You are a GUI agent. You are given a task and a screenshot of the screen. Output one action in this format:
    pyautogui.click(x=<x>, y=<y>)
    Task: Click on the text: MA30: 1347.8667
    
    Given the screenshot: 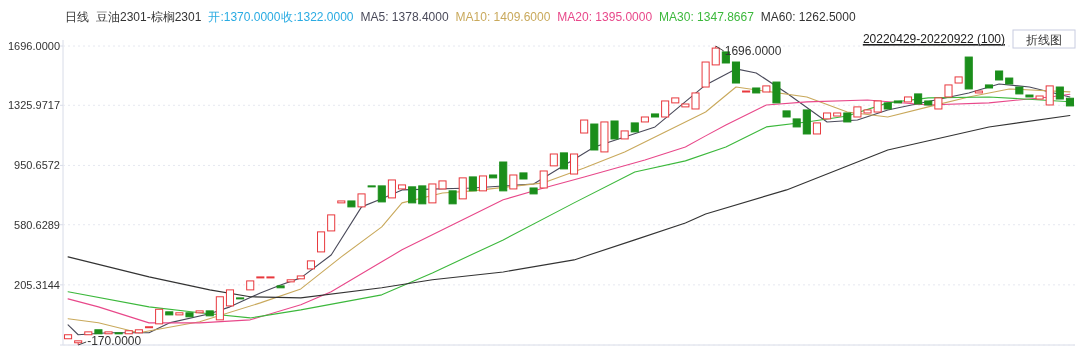 What is the action you would take?
    pyautogui.click(x=707, y=17)
    